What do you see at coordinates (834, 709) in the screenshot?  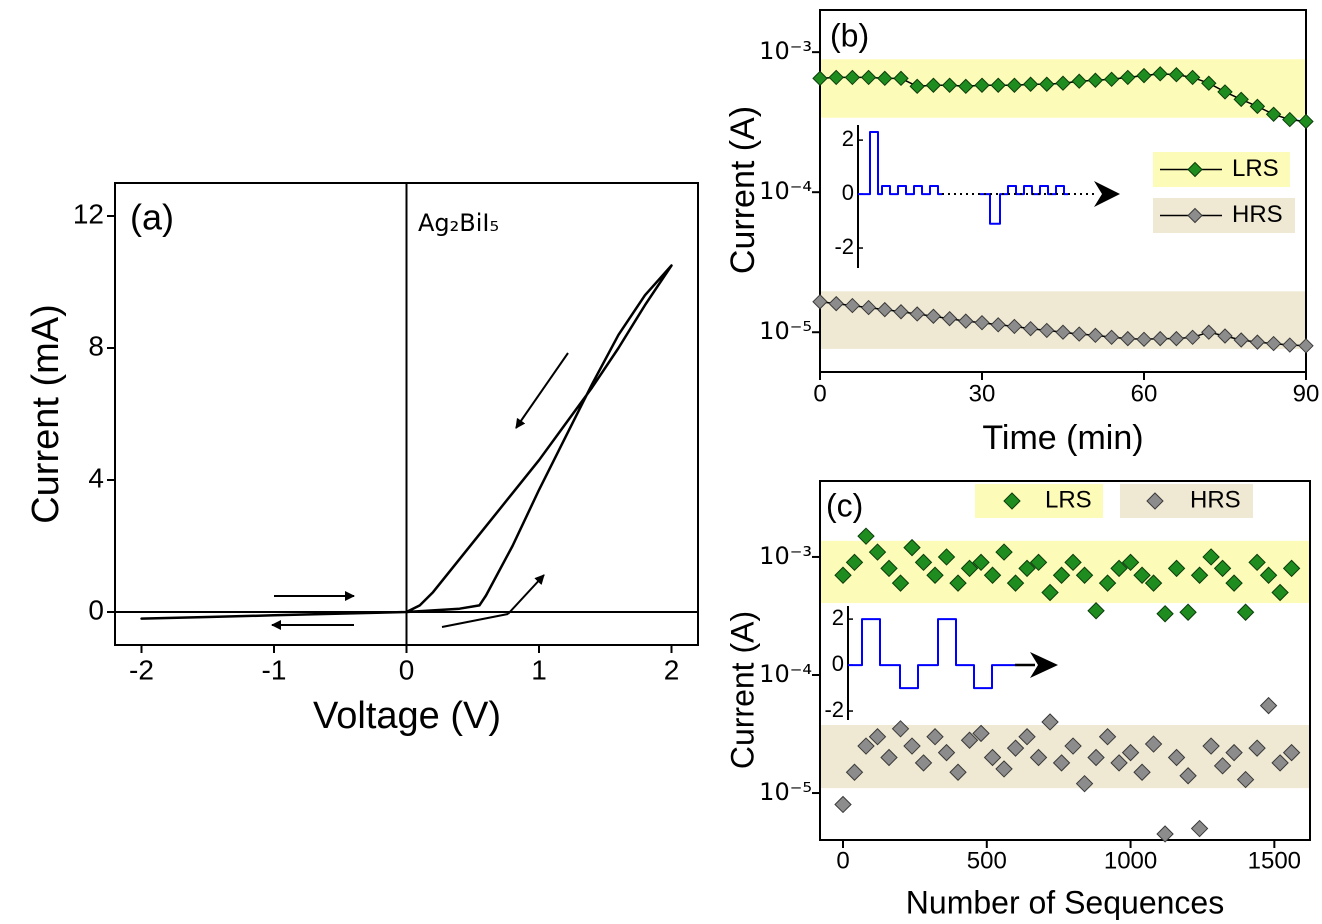 I see `inset-tick-label: -2` at bounding box center [834, 709].